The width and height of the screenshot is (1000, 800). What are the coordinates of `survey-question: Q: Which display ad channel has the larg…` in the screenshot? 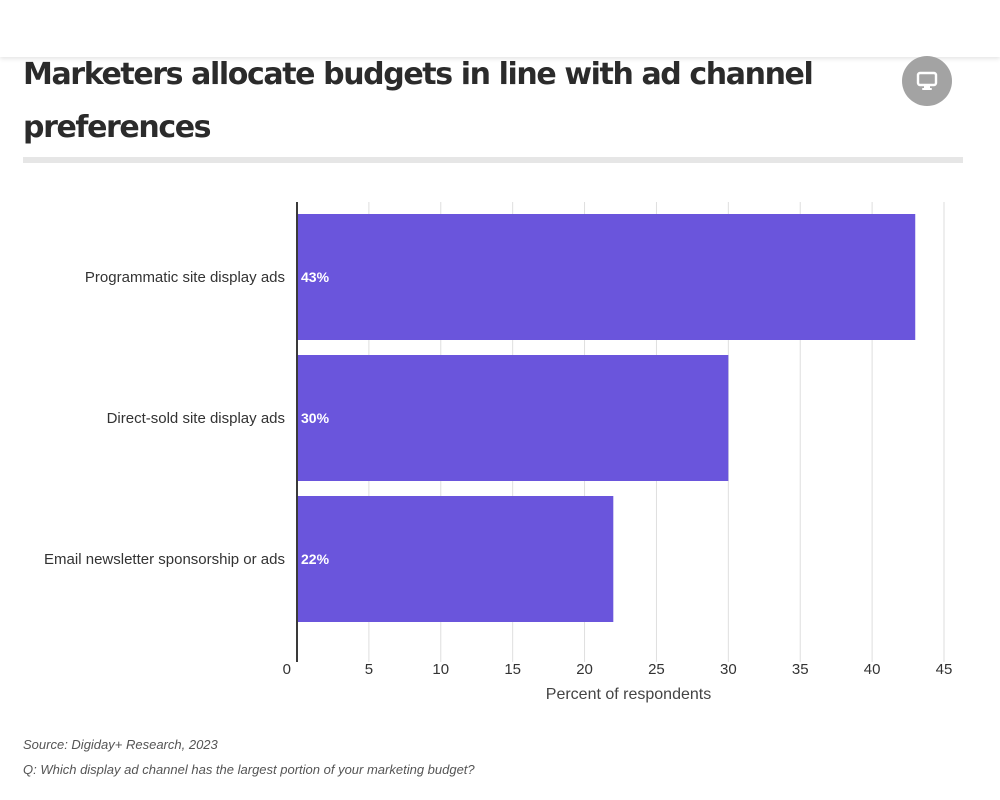 It's located at (249, 769).